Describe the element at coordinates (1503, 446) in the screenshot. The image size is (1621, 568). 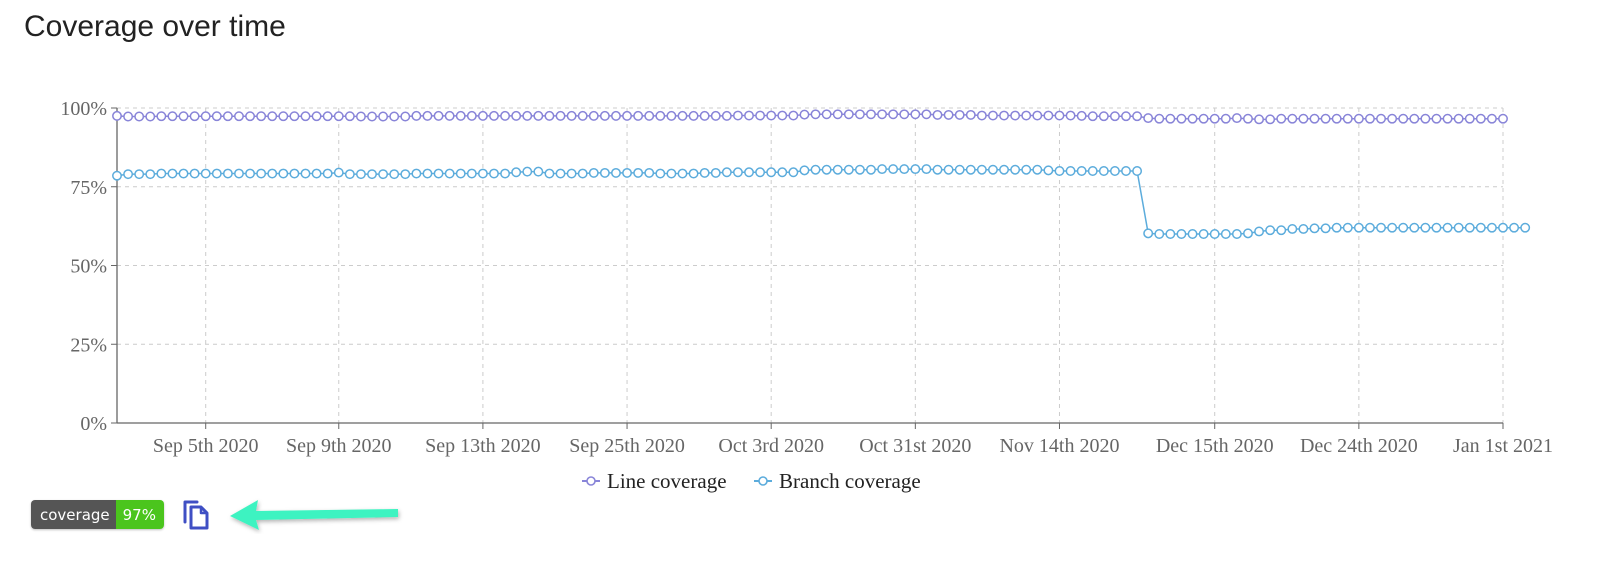
I see `x-tick-label: Jan 1st 2021` at that location.